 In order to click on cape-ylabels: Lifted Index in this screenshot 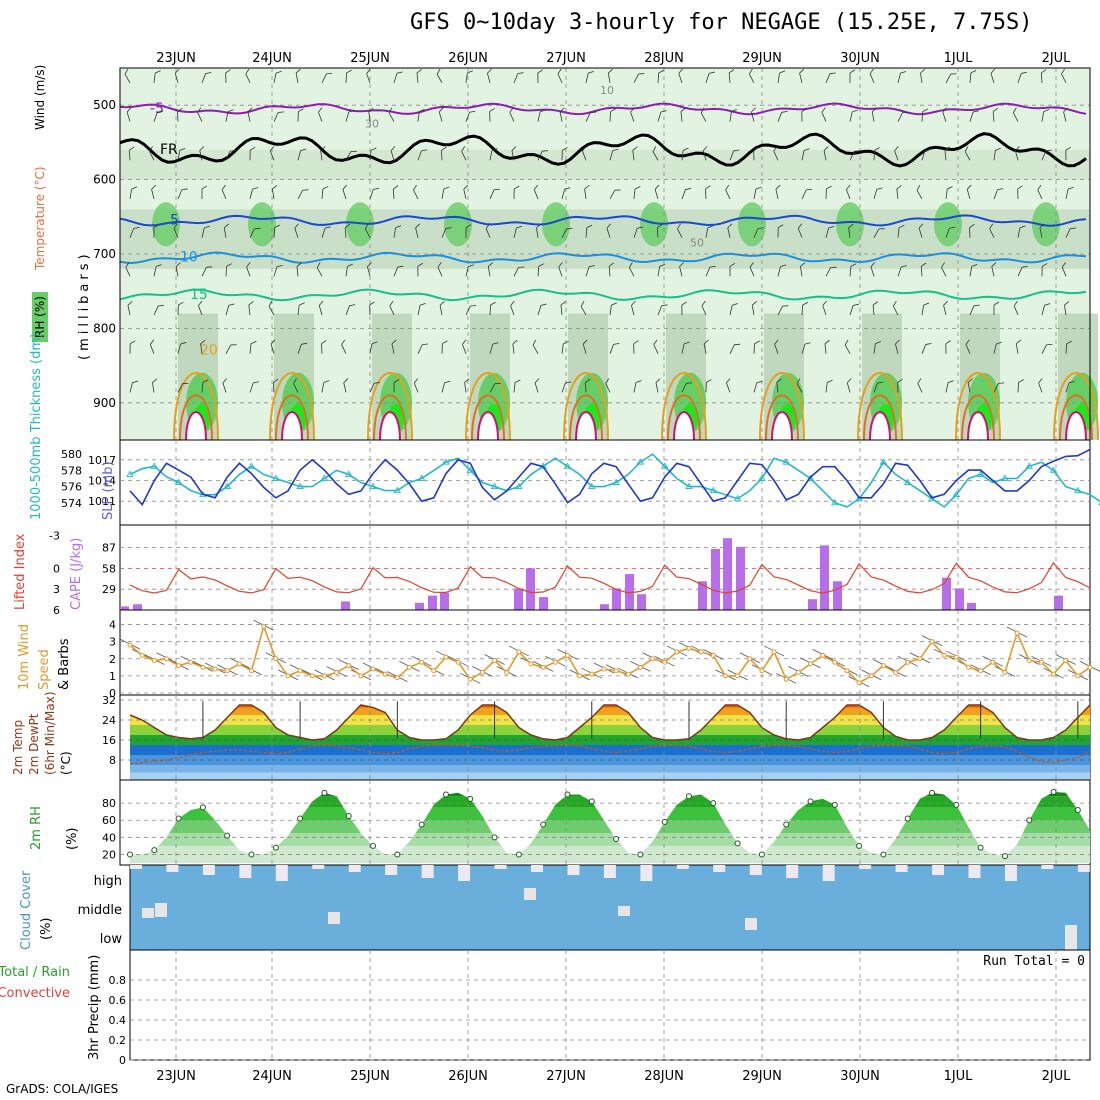, I will do `click(20, 571)`.